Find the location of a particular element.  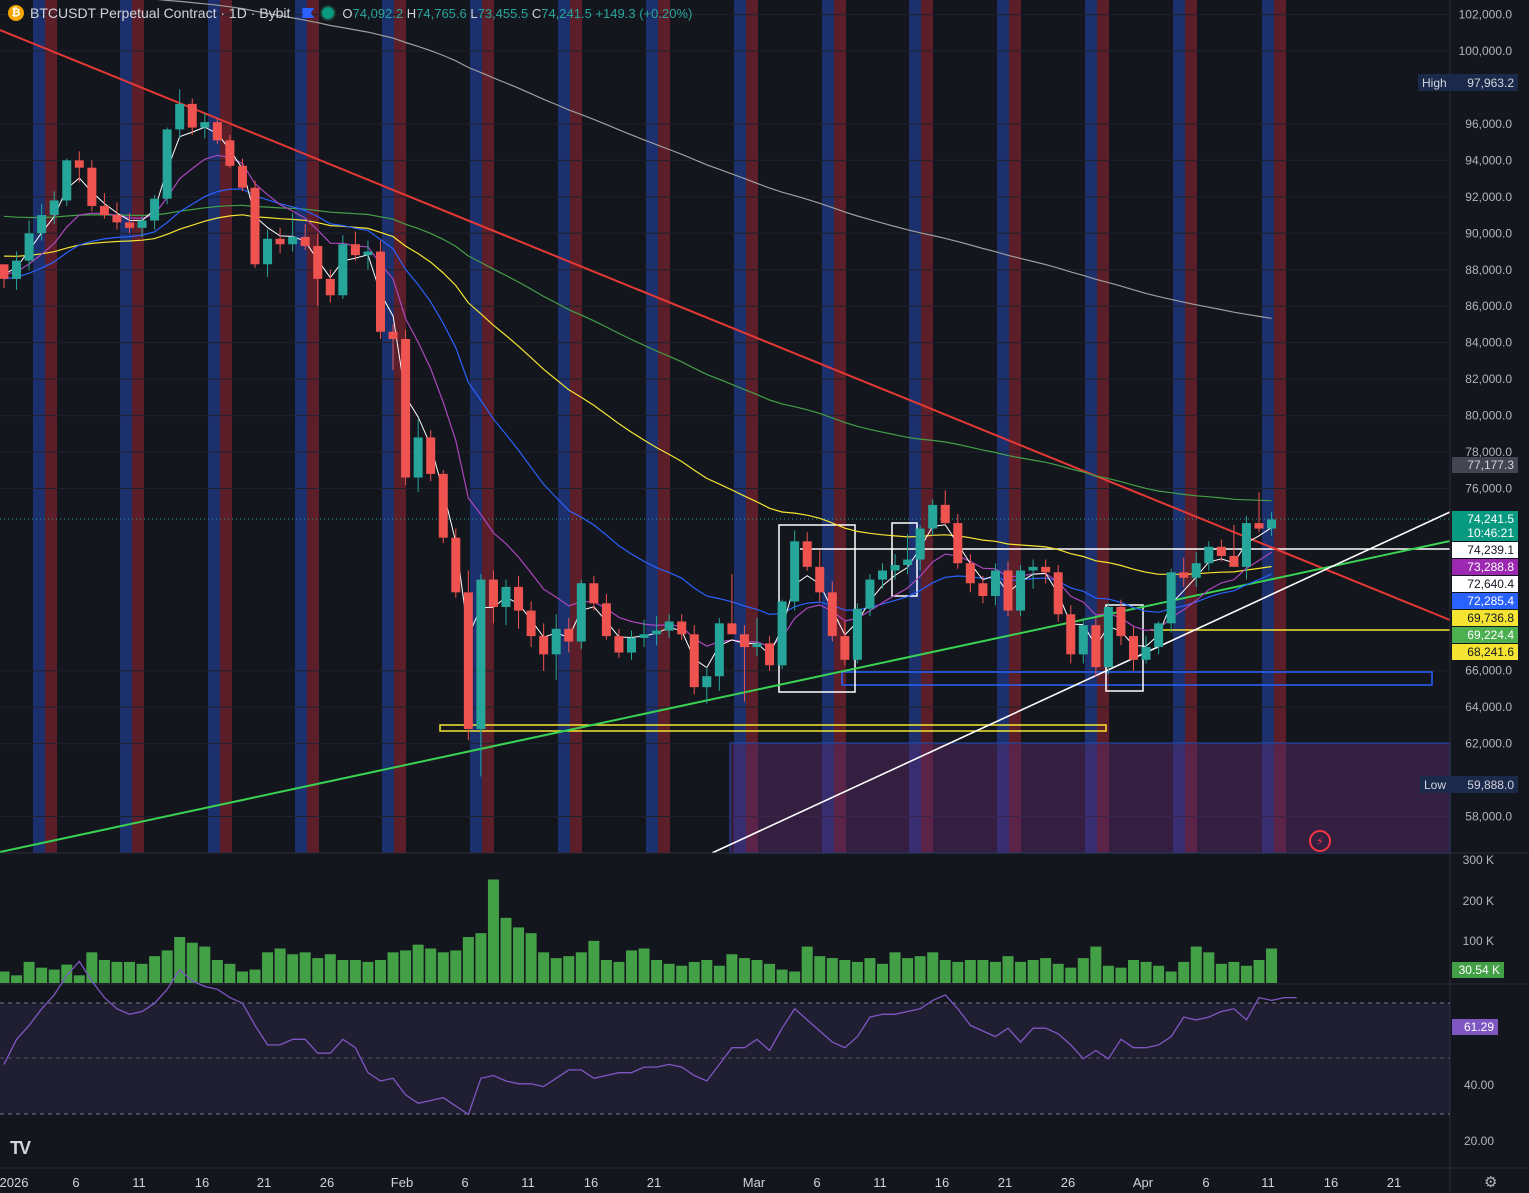

price-tick: 86,000.0 is located at coordinates (1488, 306).